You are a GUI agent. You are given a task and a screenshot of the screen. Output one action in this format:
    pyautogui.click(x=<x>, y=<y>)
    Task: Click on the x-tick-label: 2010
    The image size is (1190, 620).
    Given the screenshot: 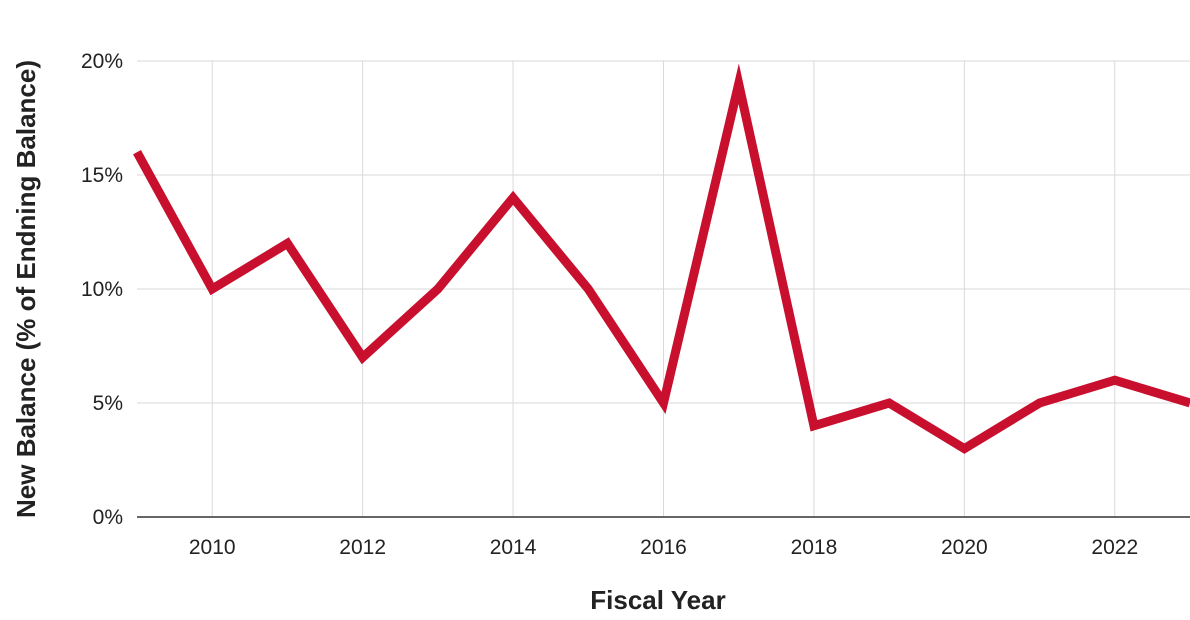 What is the action you would take?
    pyautogui.click(x=212, y=547)
    